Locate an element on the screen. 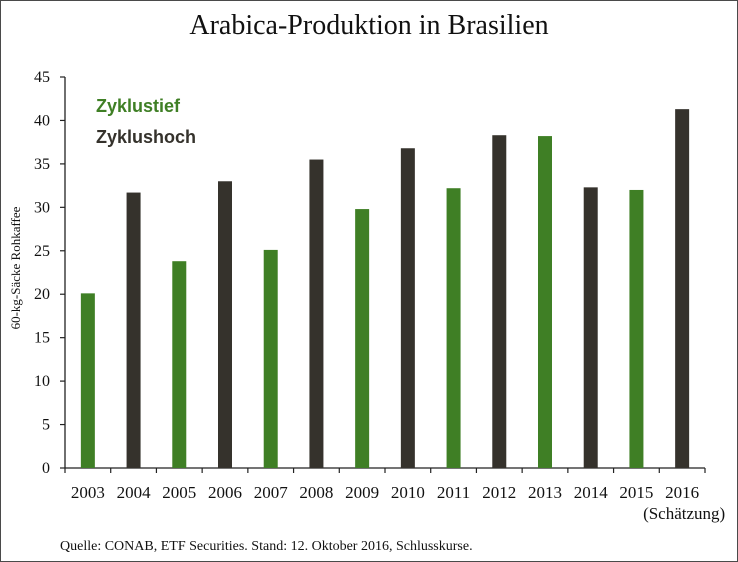 The height and width of the screenshot is (562, 738). y-tick-label: 0 is located at coordinates (46, 468).